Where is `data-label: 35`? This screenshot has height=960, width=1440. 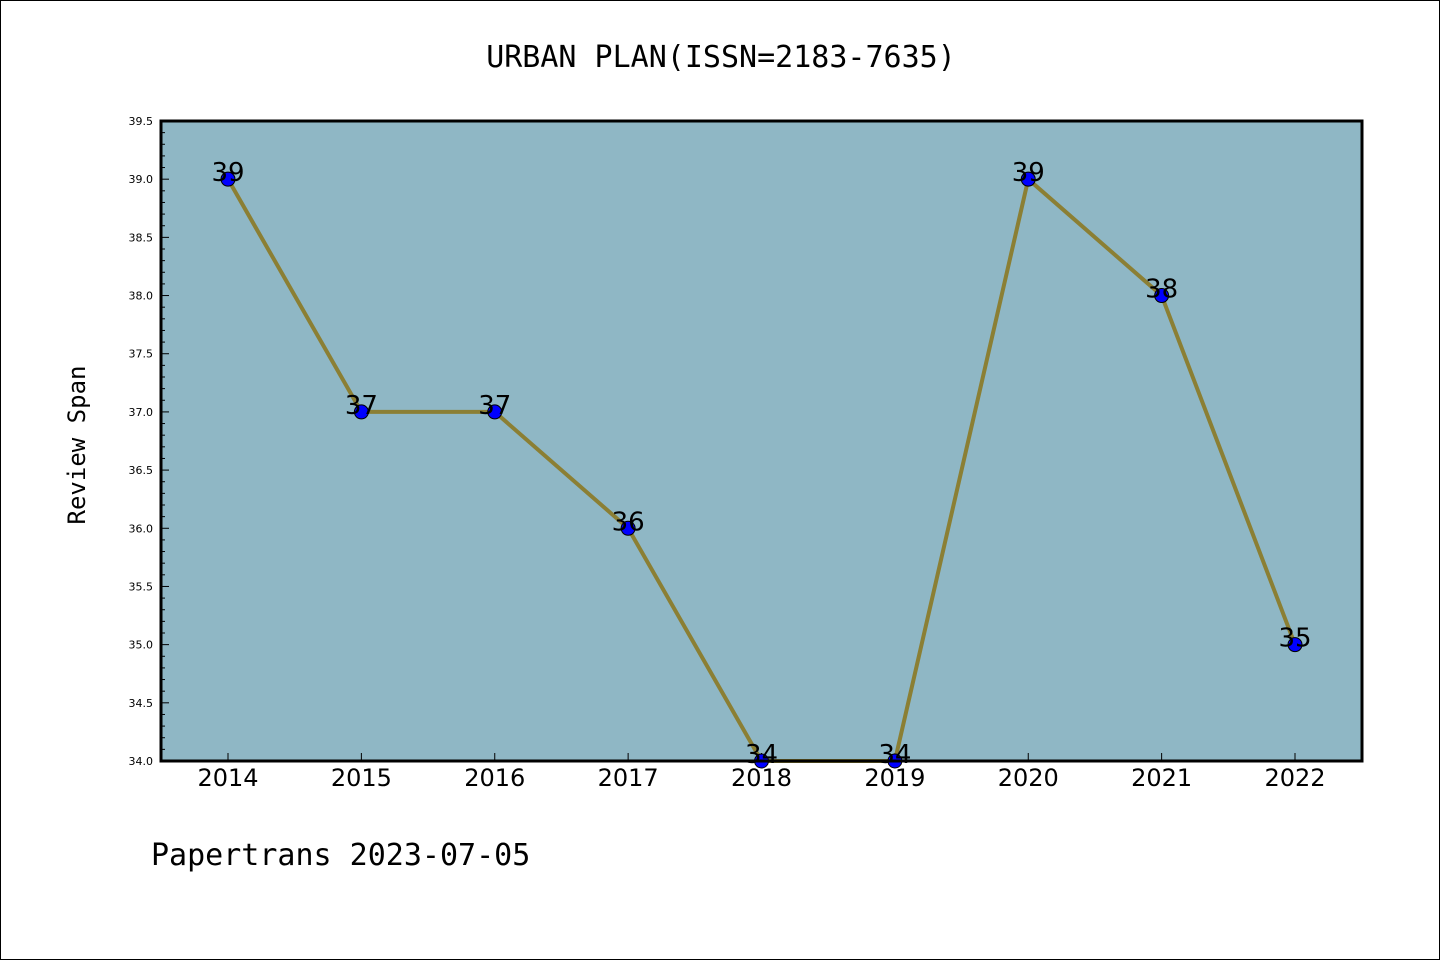 data-label: 35 is located at coordinates (1294, 639).